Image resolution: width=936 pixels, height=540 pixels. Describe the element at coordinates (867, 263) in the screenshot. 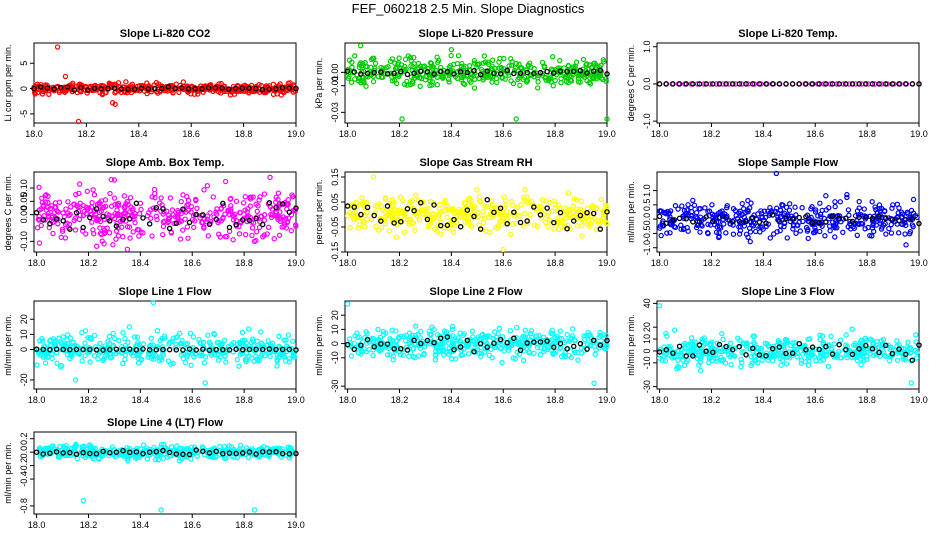

I see `x-tick-label: 18.8` at that location.